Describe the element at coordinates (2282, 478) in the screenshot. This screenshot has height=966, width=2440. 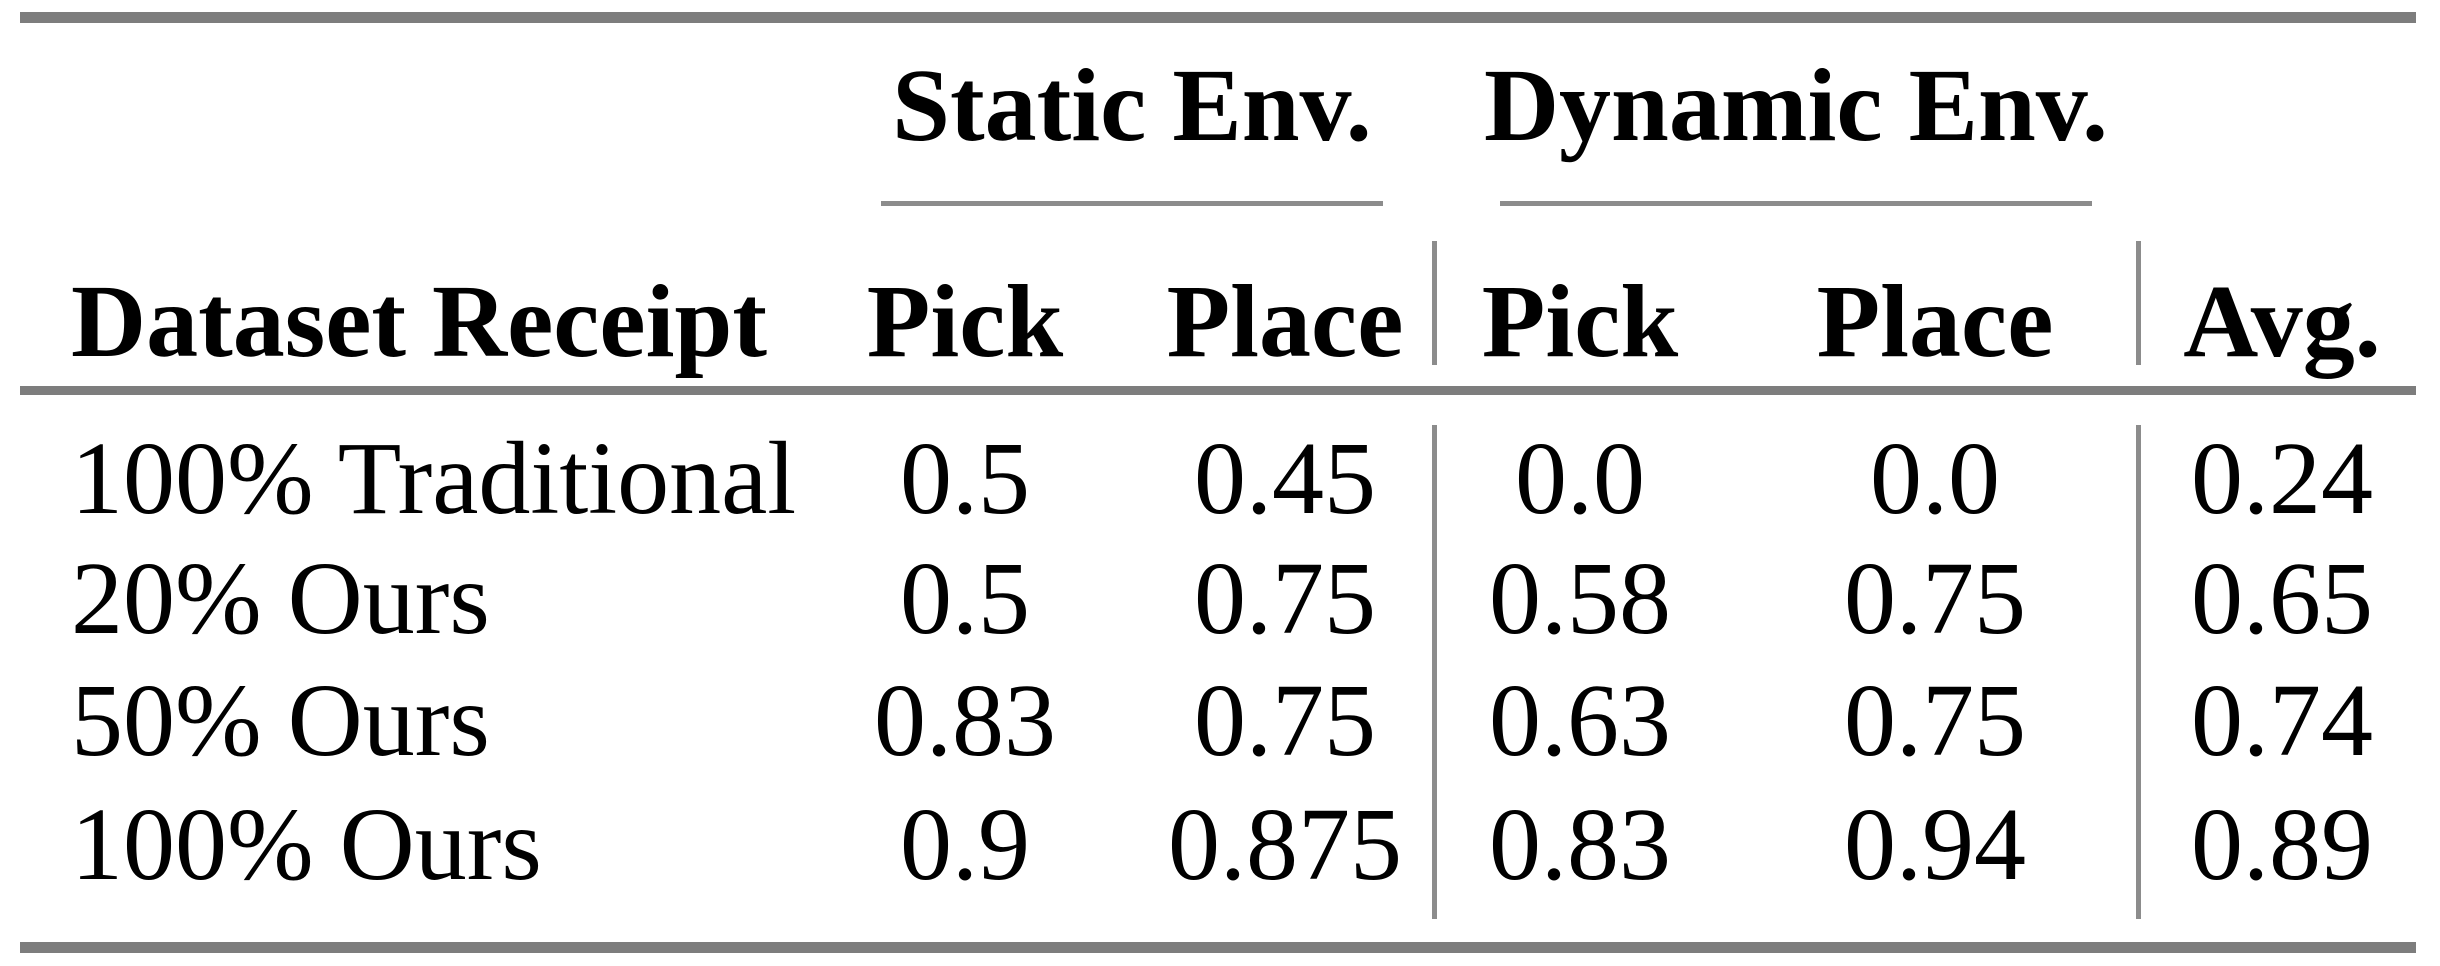
I see `cell-avg: 0.24` at that location.